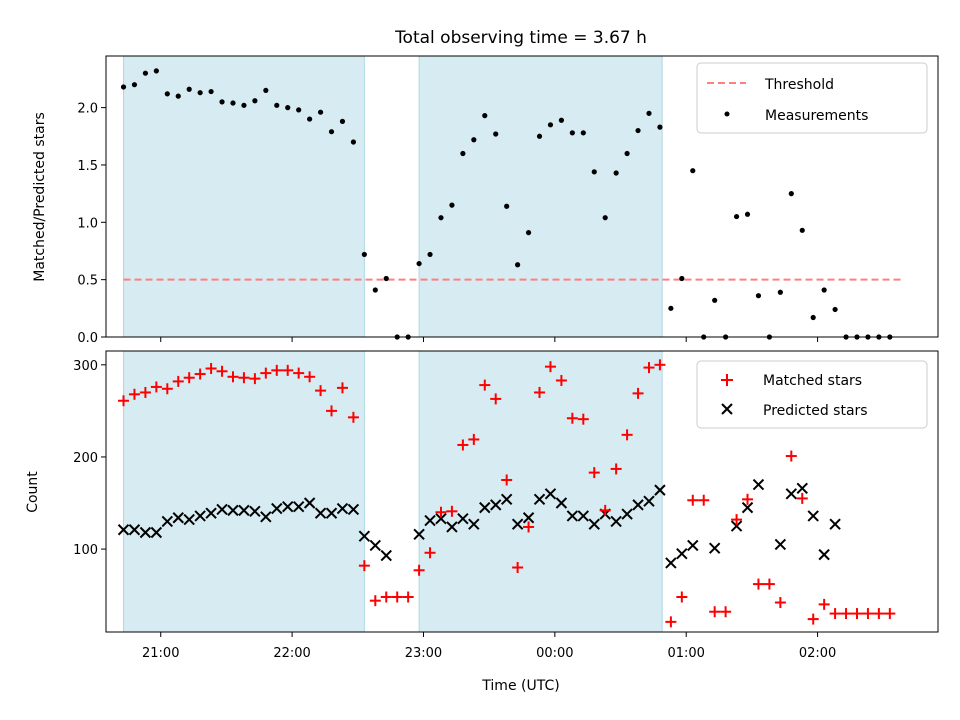 This screenshot has width=960, height=720. I want to click on bottom-legend: Matched stars Predicted stars, so click(812, 394).